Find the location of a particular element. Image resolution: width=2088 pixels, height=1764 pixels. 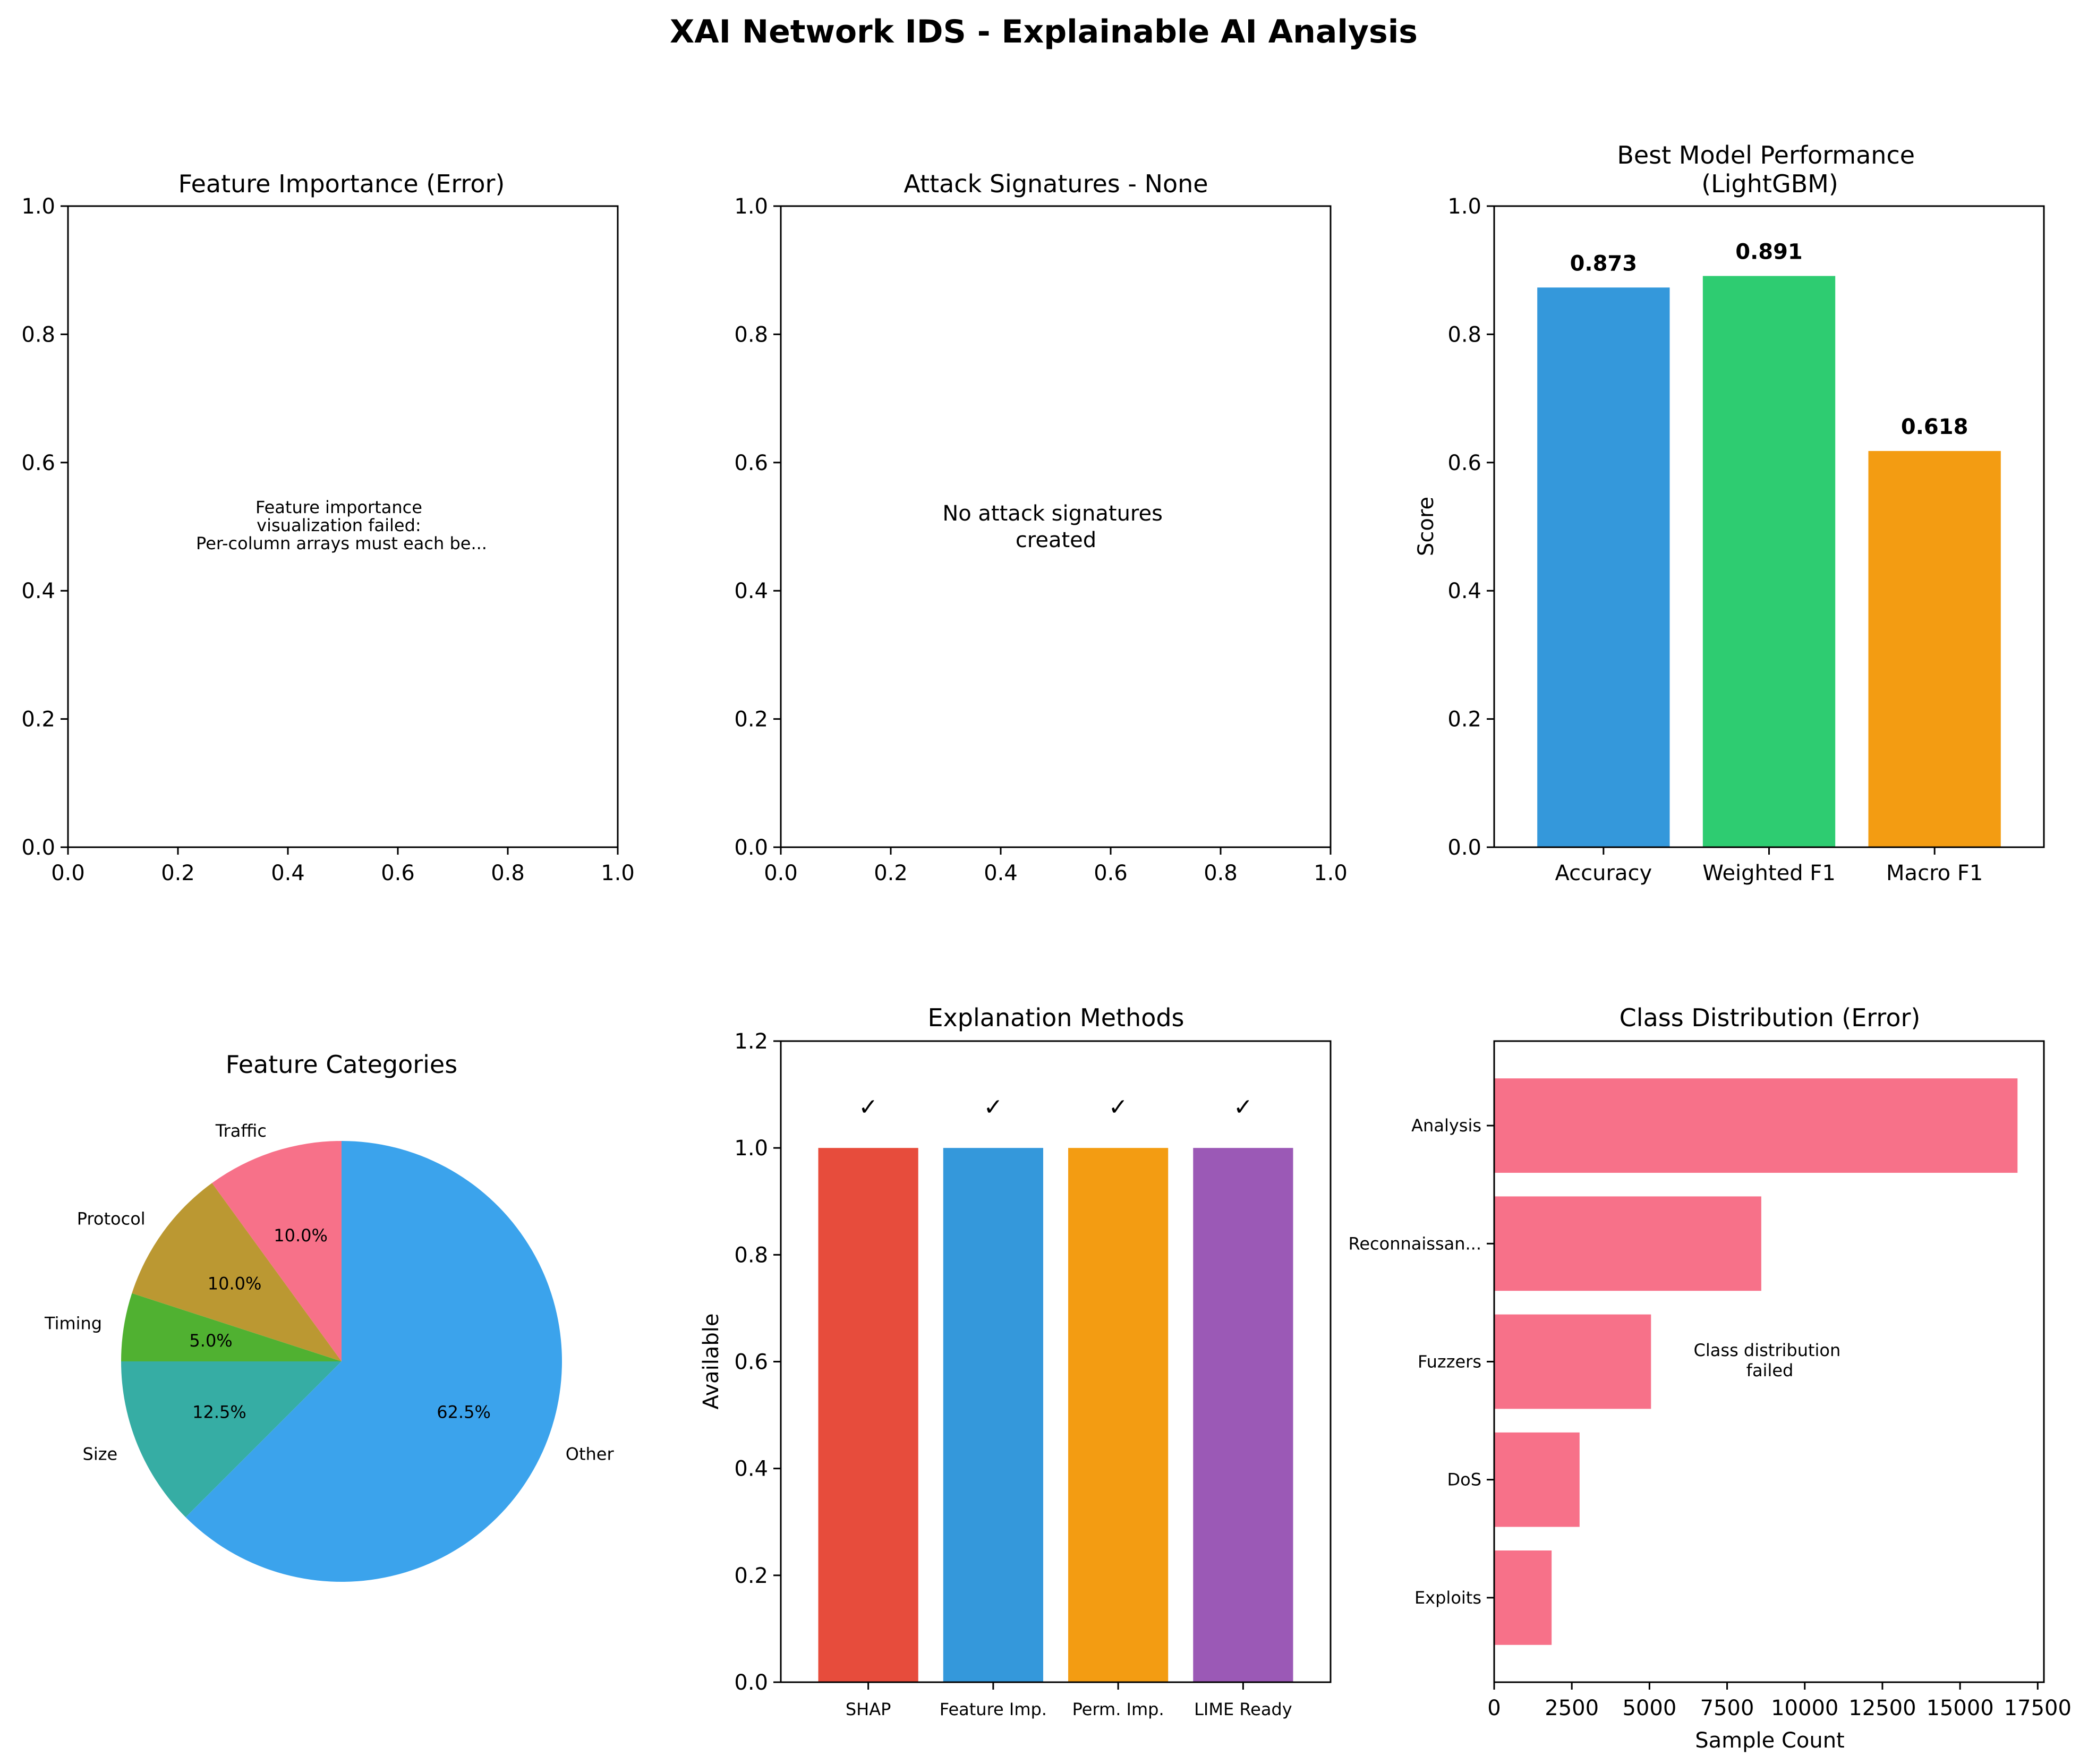

panel-title: Best Model Performance (LightGBM) is located at coordinates (1769, 169).